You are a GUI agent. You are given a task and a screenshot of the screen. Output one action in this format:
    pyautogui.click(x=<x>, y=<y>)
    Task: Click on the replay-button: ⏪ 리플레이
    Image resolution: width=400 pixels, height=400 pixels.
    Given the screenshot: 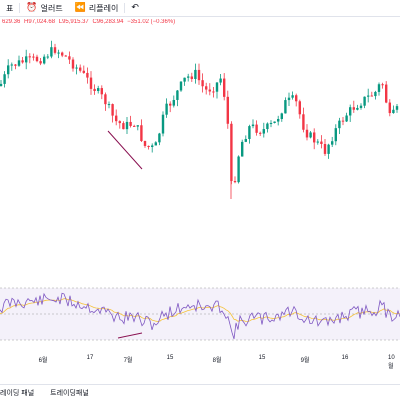 What is the action you would take?
    pyautogui.click(x=97, y=8)
    